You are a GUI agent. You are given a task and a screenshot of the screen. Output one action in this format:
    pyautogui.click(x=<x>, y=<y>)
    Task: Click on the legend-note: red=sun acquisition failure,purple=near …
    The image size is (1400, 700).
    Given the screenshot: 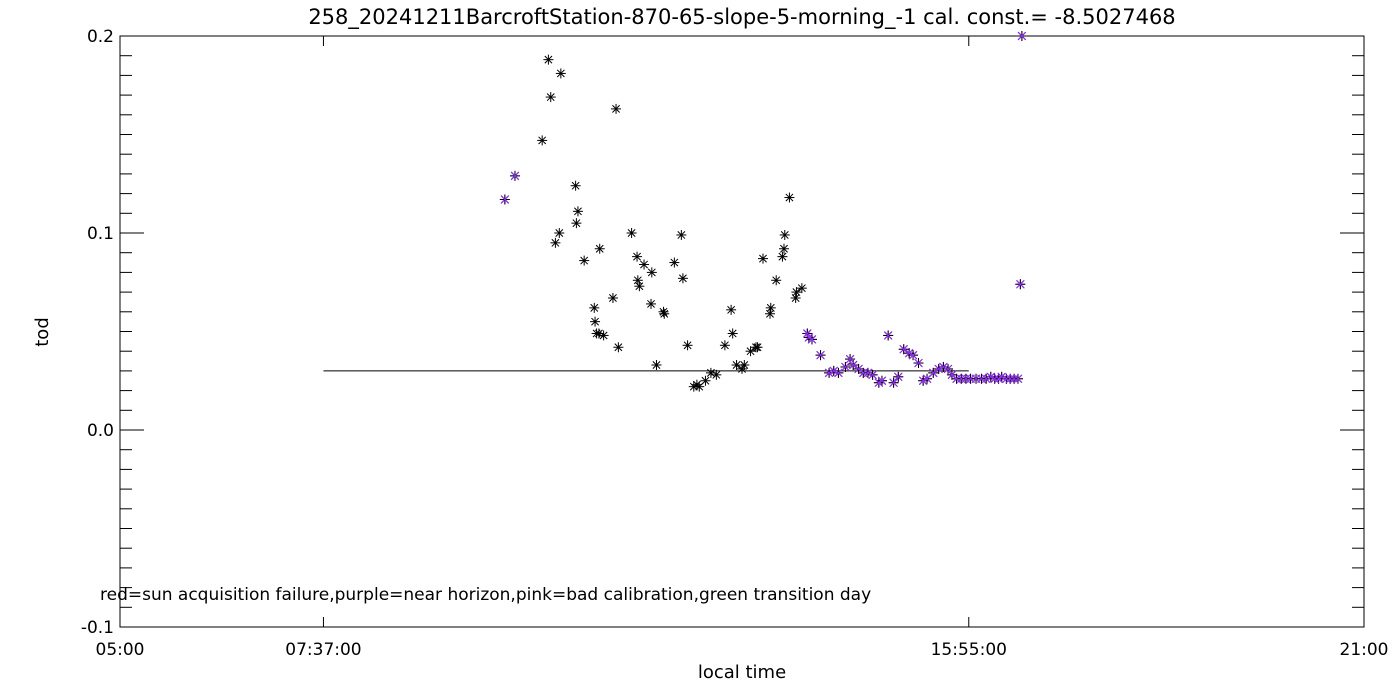 What is the action you would take?
    pyautogui.click(x=485, y=595)
    